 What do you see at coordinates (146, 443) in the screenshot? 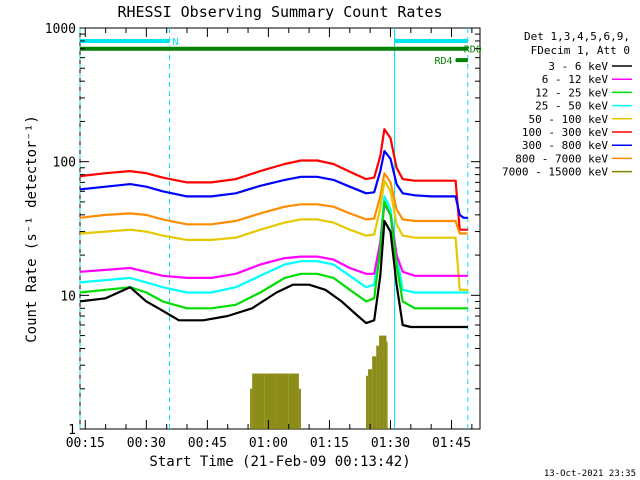
I see `x-tick-label: 00:30` at bounding box center [146, 443].